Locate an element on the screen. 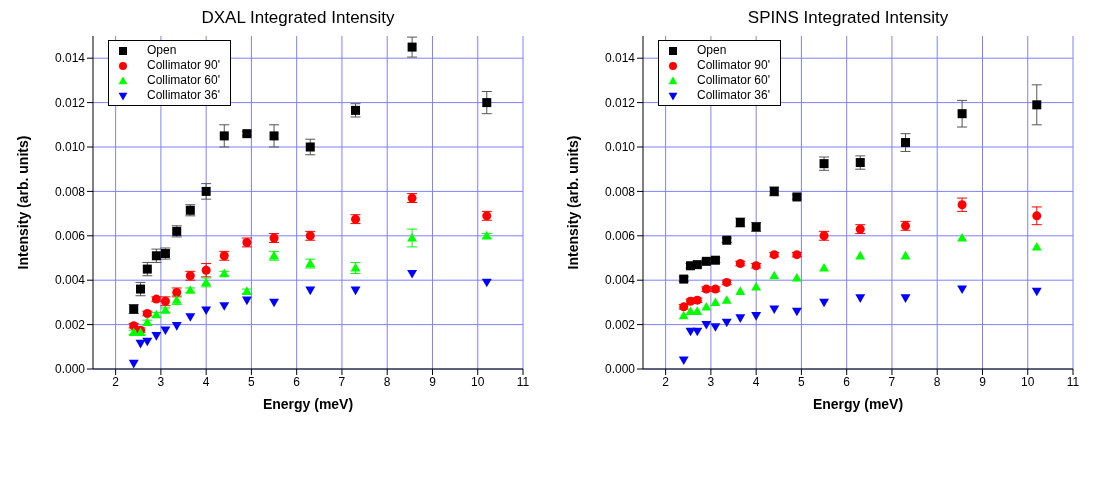 The height and width of the screenshot is (477, 1098). chart-title: DXAL Integrated Intensity is located at coordinates (298, 18).